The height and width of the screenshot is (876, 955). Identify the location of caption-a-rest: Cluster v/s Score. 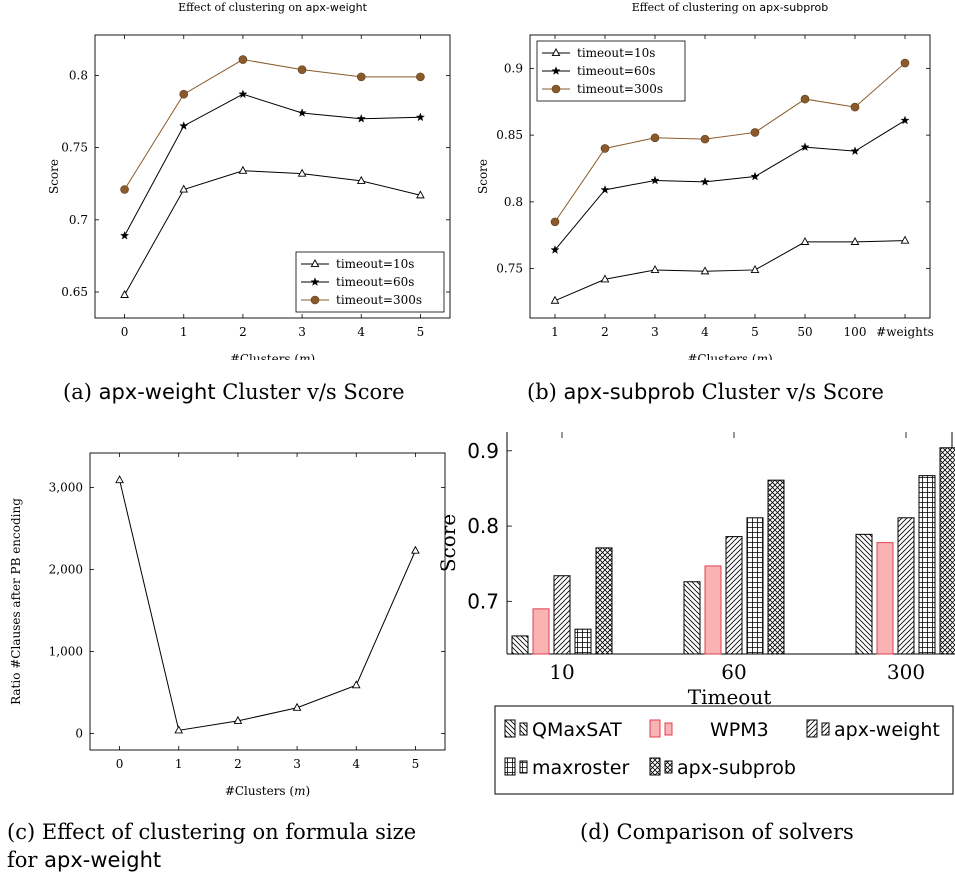
(310, 392).